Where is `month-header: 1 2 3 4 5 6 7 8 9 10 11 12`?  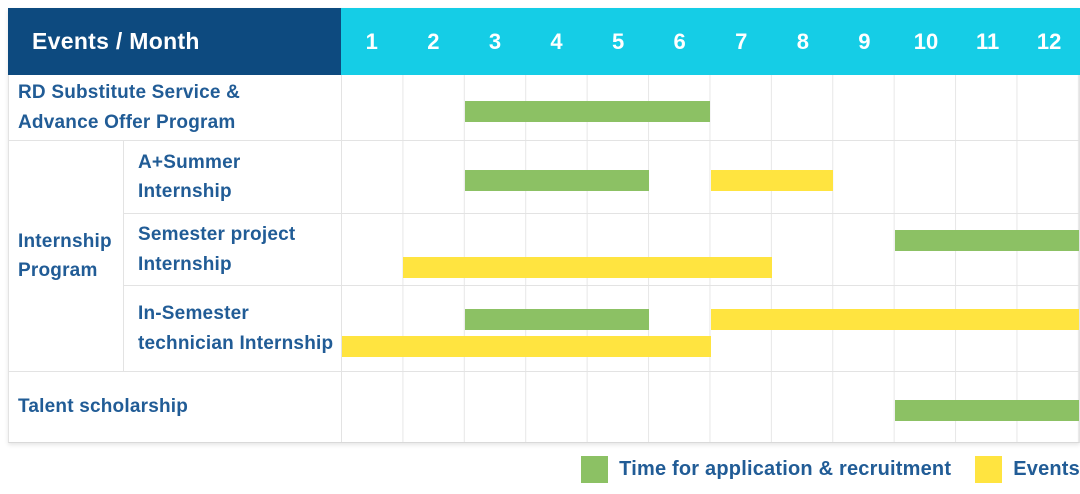
month-header: 1 2 3 4 5 6 7 8 9 10 11 12 is located at coordinates (710, 41).